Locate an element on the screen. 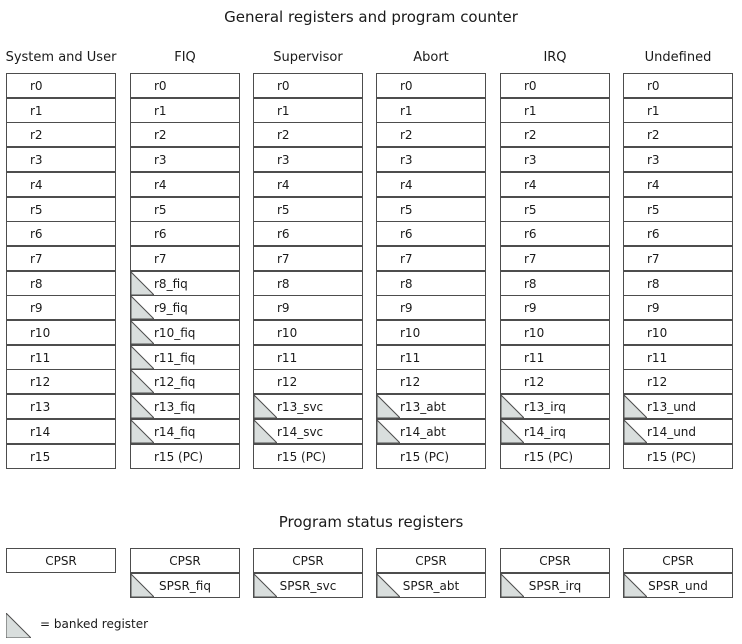  register-cell: r14 is located at coordinates (61, 431).